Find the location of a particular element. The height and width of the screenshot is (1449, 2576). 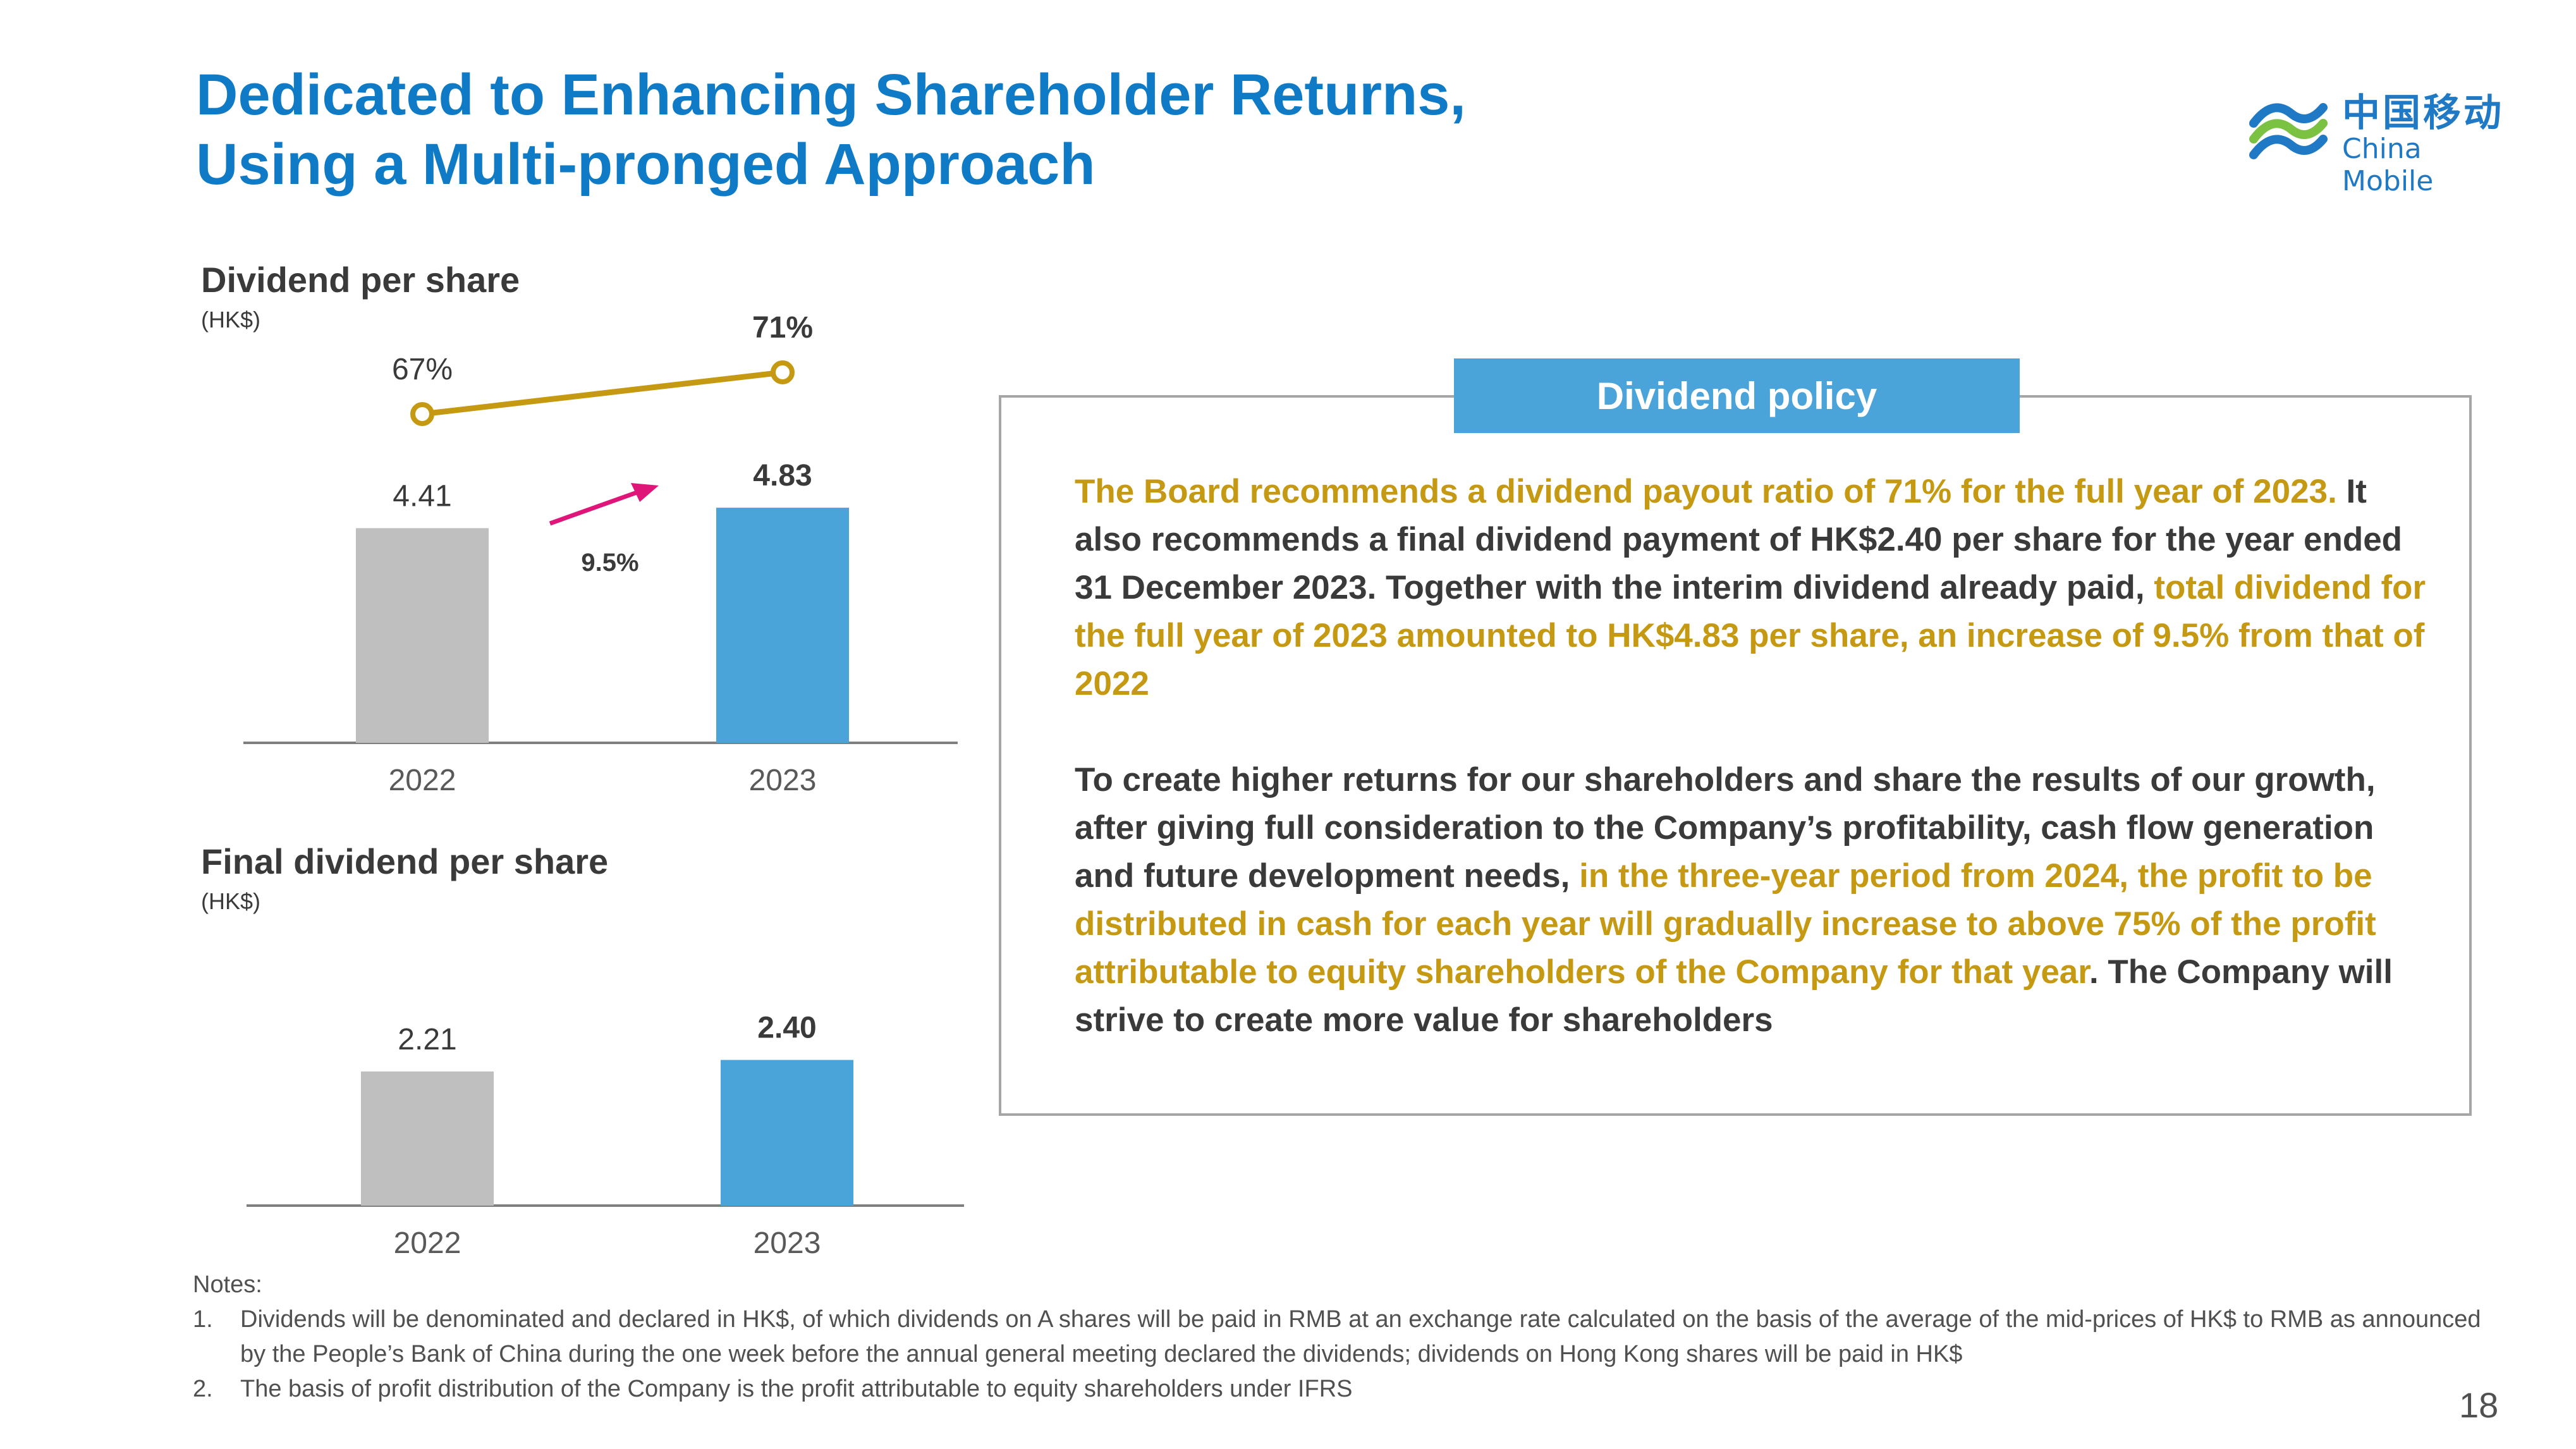

dividend-policy-header: Dividend policy is located at coordinates (1737, 395).